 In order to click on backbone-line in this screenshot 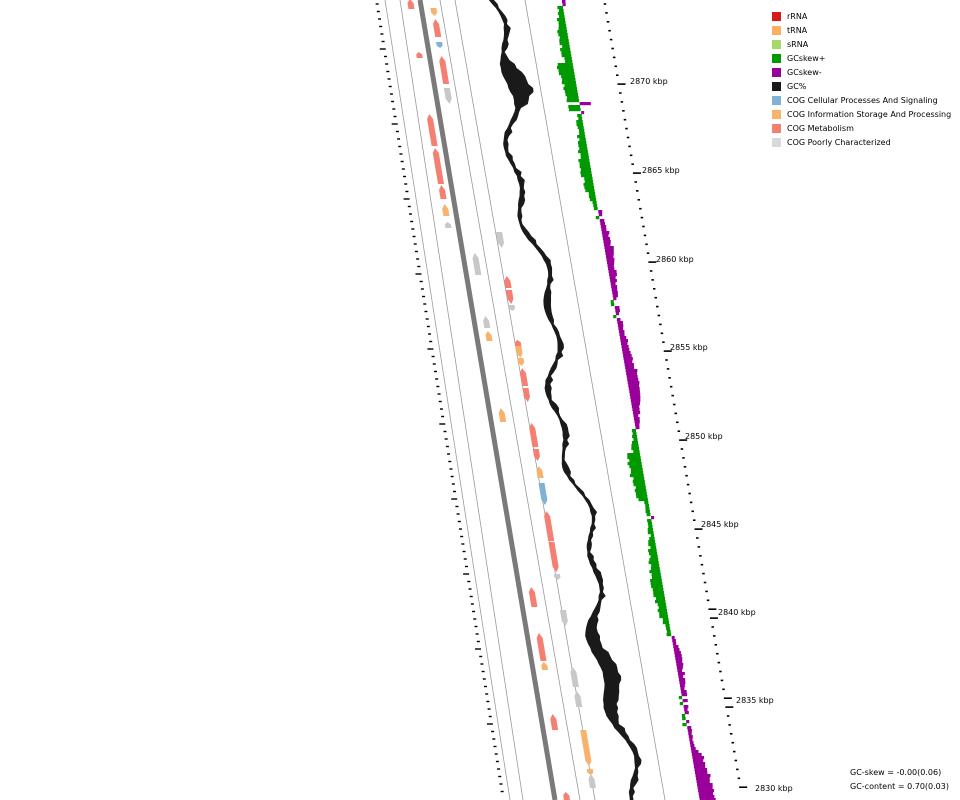, I will do `click(487, 400)`.